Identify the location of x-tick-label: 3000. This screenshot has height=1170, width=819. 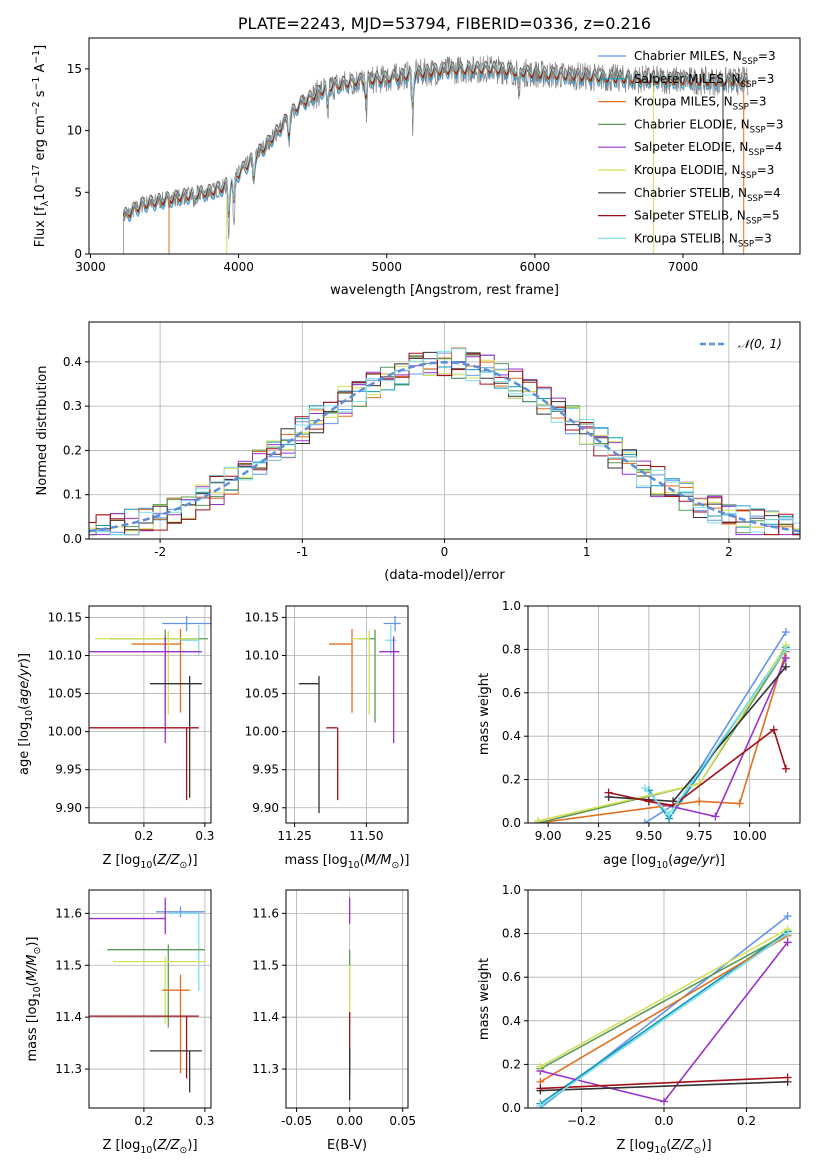
(90, 267).